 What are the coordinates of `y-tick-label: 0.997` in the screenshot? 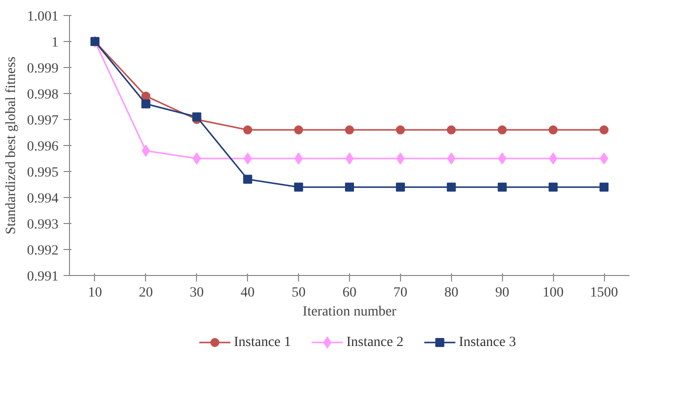 It's located at (42, 121).